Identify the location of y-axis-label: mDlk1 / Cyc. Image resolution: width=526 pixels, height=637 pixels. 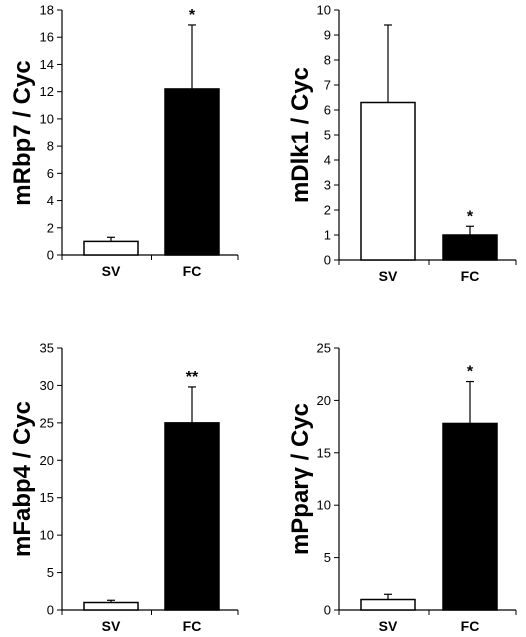
(300, 135).